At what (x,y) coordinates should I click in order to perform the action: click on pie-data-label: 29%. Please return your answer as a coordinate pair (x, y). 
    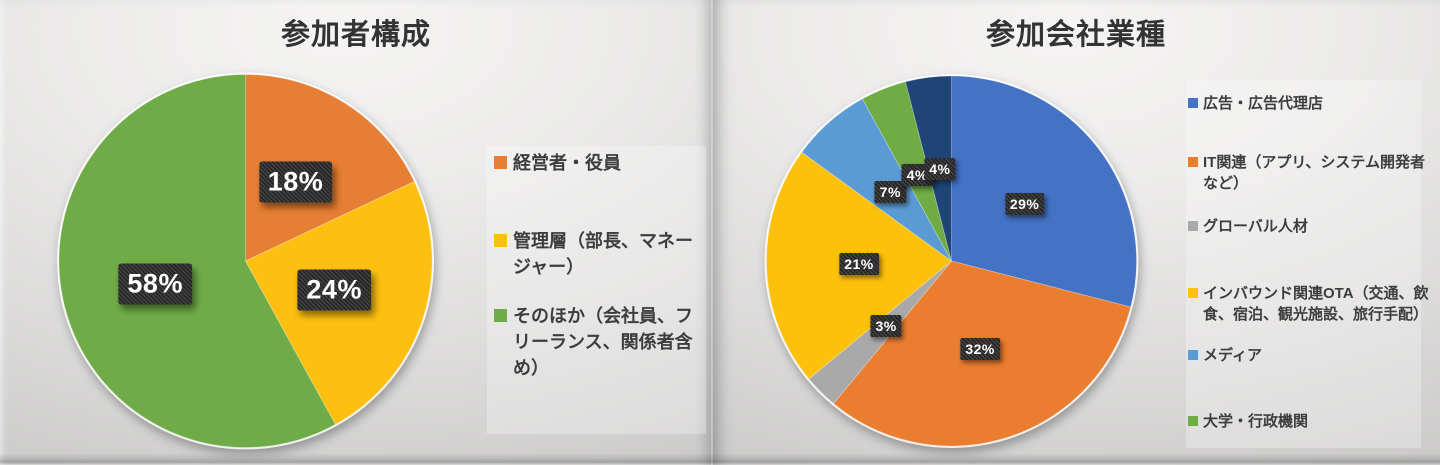
    Looking at the image, I should click on (1024, 204).